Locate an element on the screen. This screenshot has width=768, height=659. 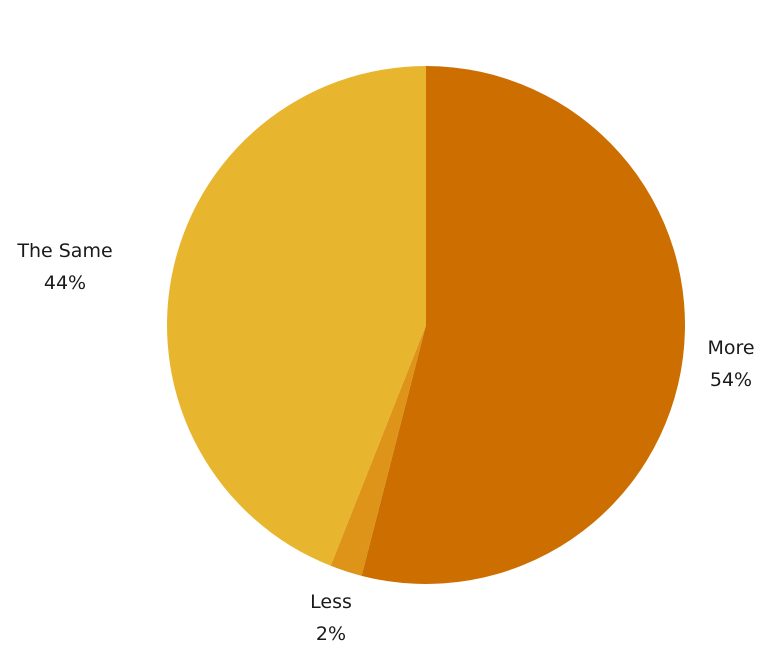
slice-value: 44% is located at coordinates (65, 283).